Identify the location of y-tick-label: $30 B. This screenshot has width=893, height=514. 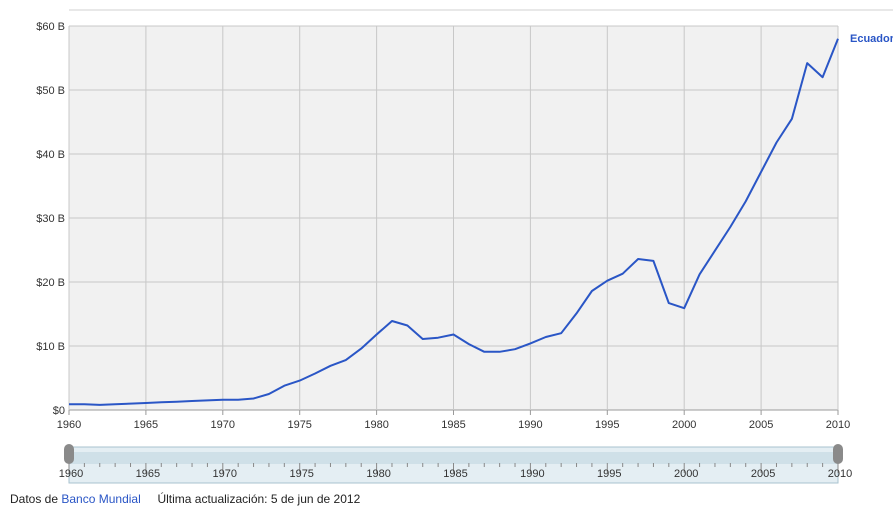
(50, 219).